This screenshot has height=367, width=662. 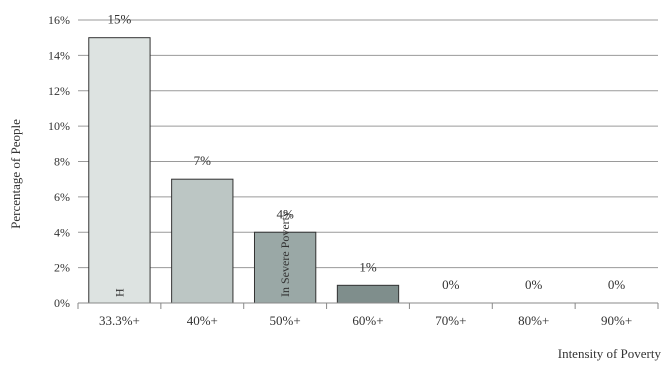 I want to click on x-tick-label: 33.3%+, so click(x=119, y=320).